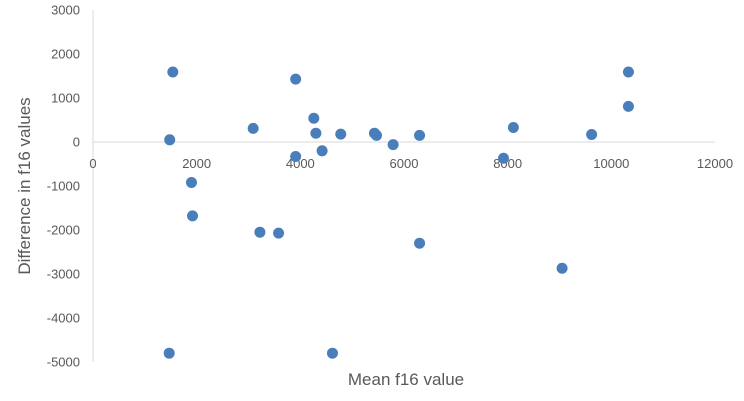  I want to click on y-axis-title: Difference in f16 values, so click(24, 185).